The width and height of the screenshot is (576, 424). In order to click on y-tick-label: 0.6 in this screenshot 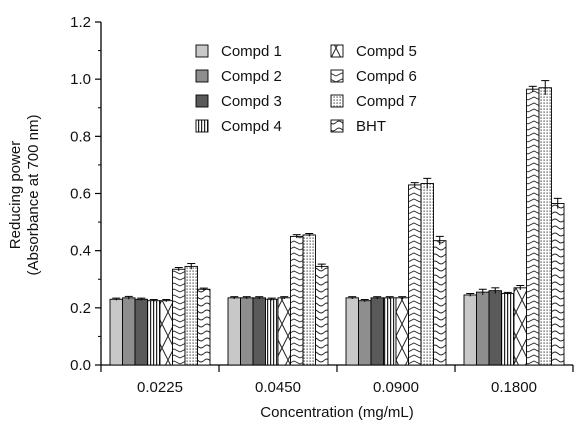, I will do `click(80, 194)`.